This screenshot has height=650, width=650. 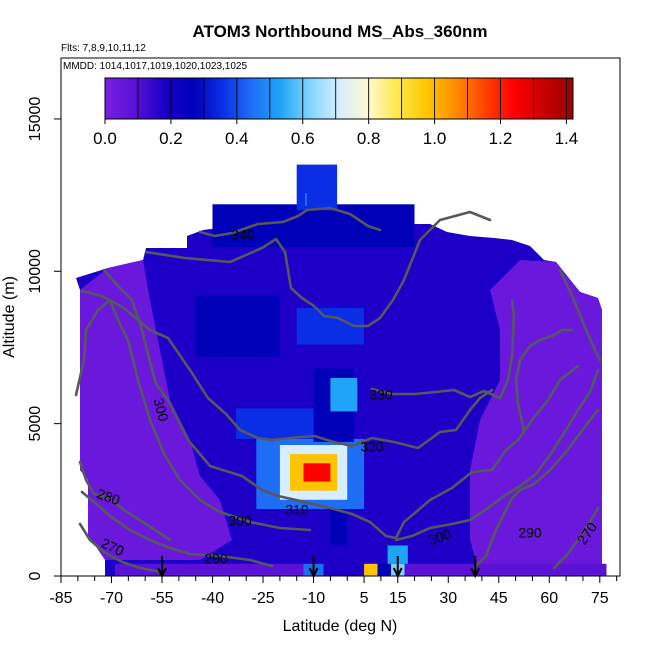 I want to click on contour-line-300-west, so click(x=193, y=415).